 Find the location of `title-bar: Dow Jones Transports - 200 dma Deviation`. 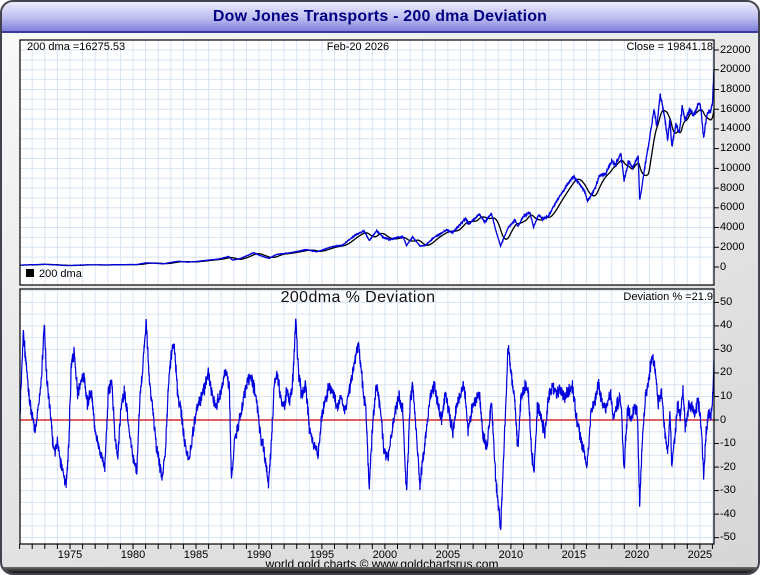

title-bar: Dow Jones Transports - 200 dma Deviation is located at coordinates (380, 17).